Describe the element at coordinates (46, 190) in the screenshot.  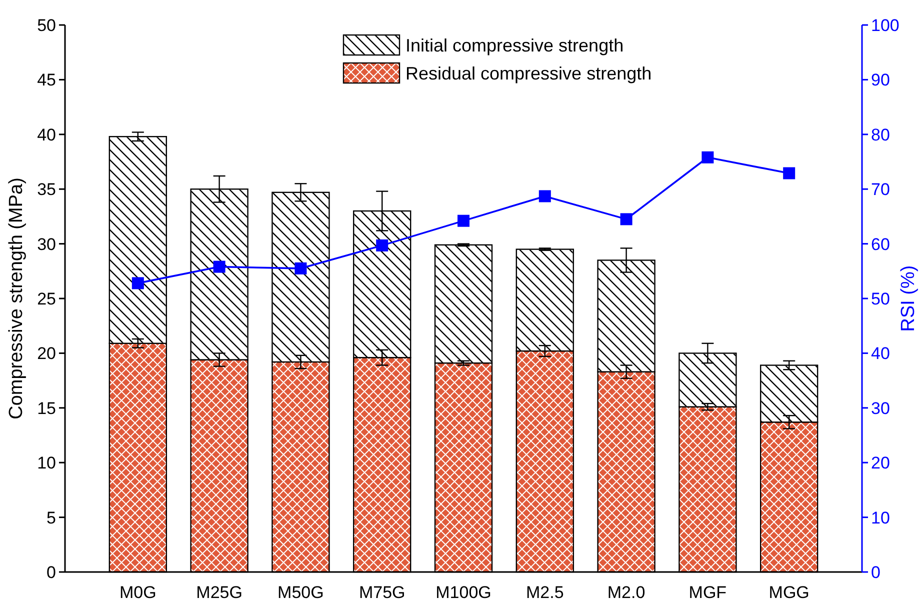
I see `y-tick-label: 35` at that location.